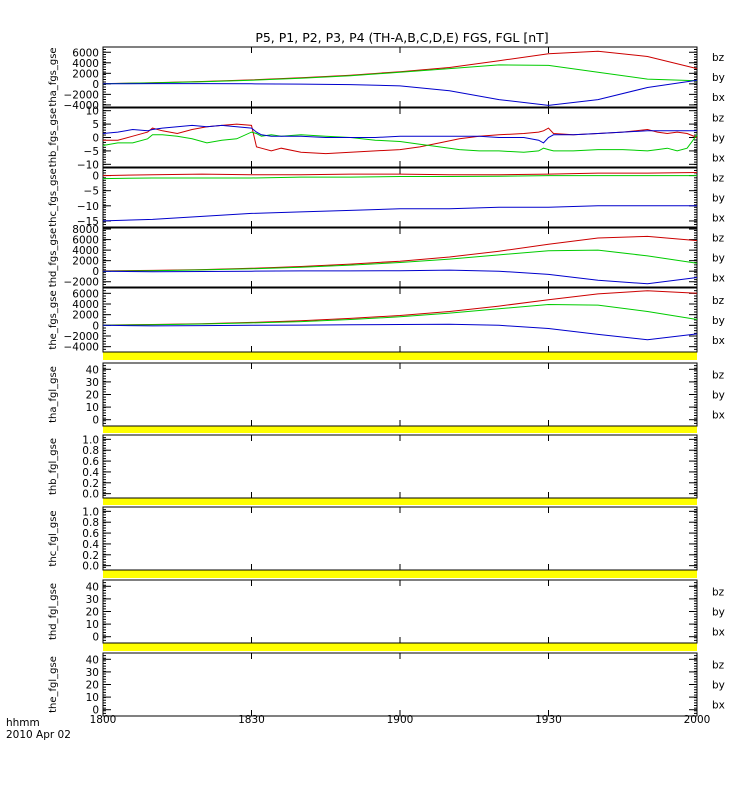 This screenshot has height=800, width=750. I want to click on y-tick-label: −2000, so click(81, 337).